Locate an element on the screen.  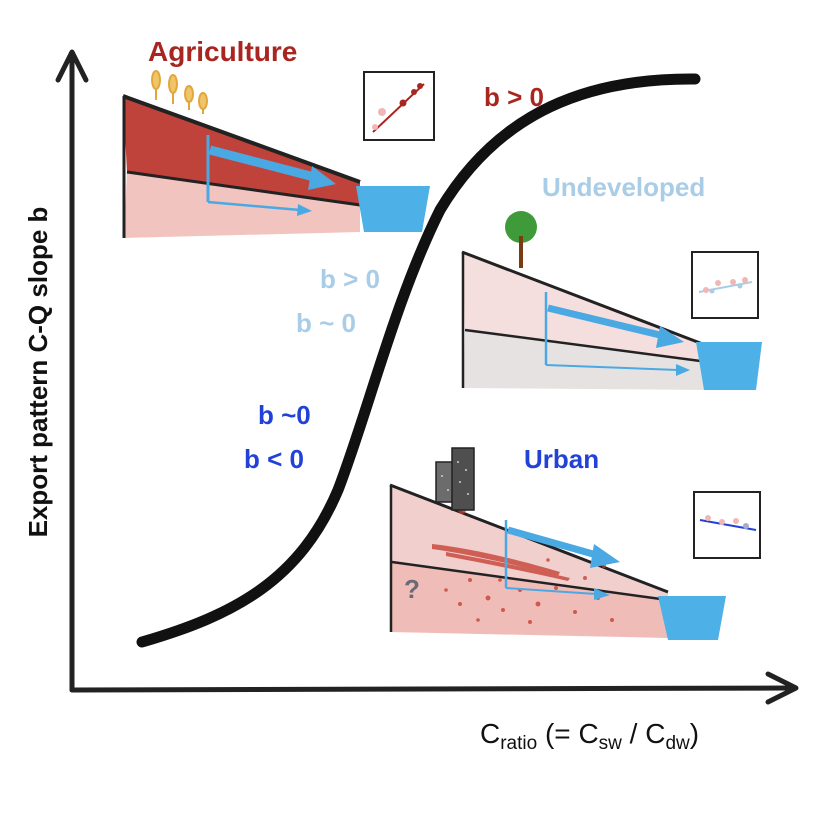
undeveloped-flow-arrows is located at coordinates (617, 334).